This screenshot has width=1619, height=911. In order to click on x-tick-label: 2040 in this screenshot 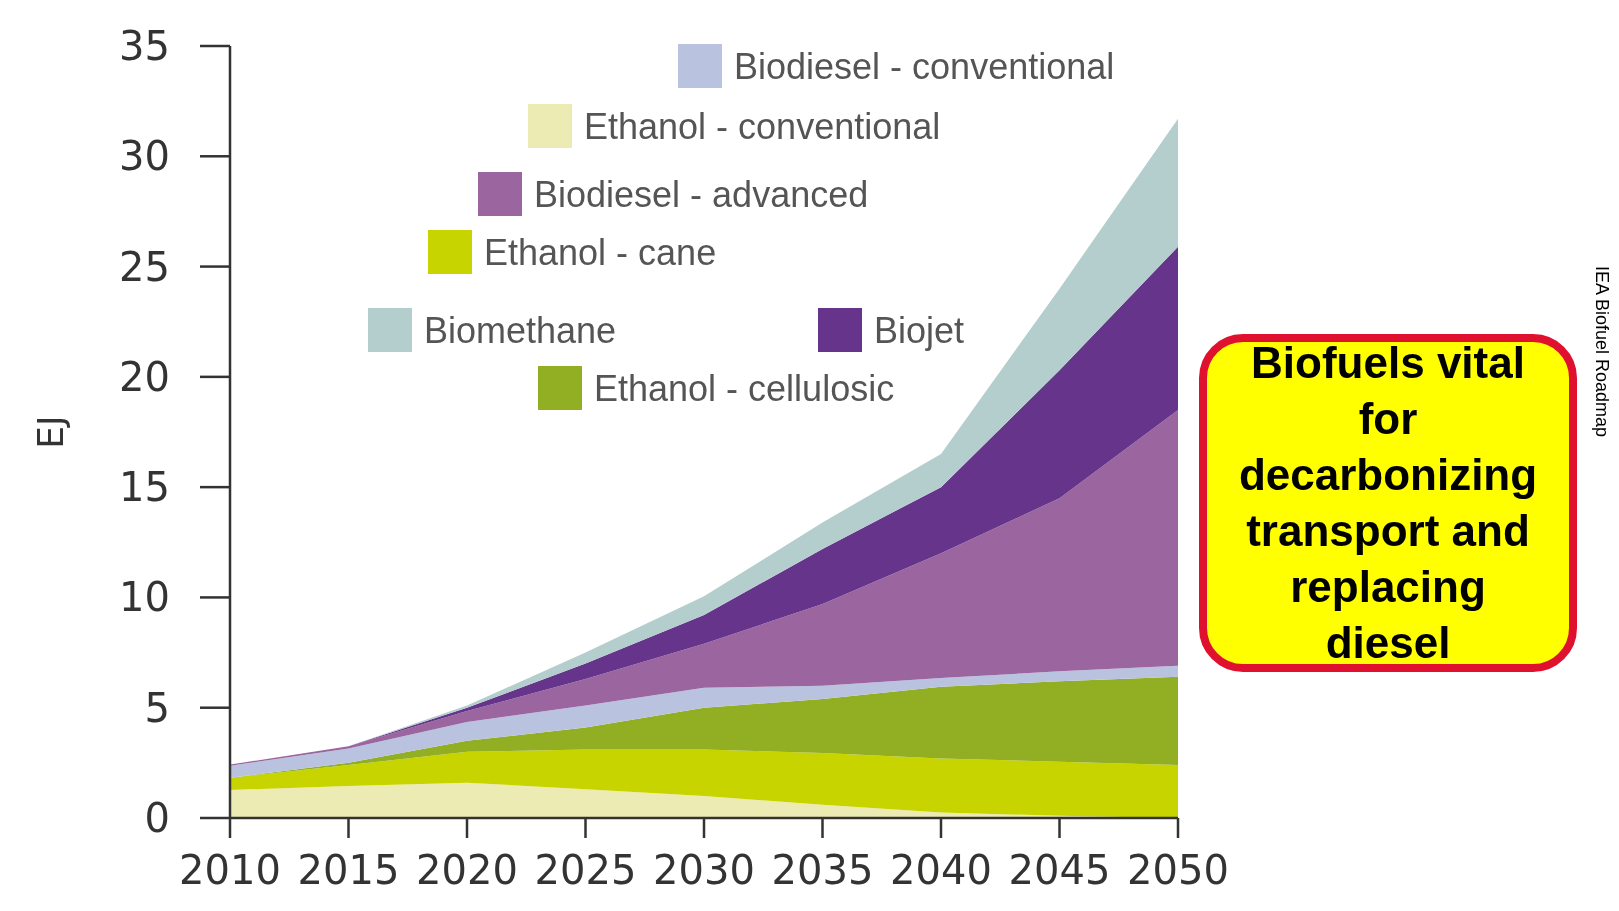, I will do `click(941, 870)`.